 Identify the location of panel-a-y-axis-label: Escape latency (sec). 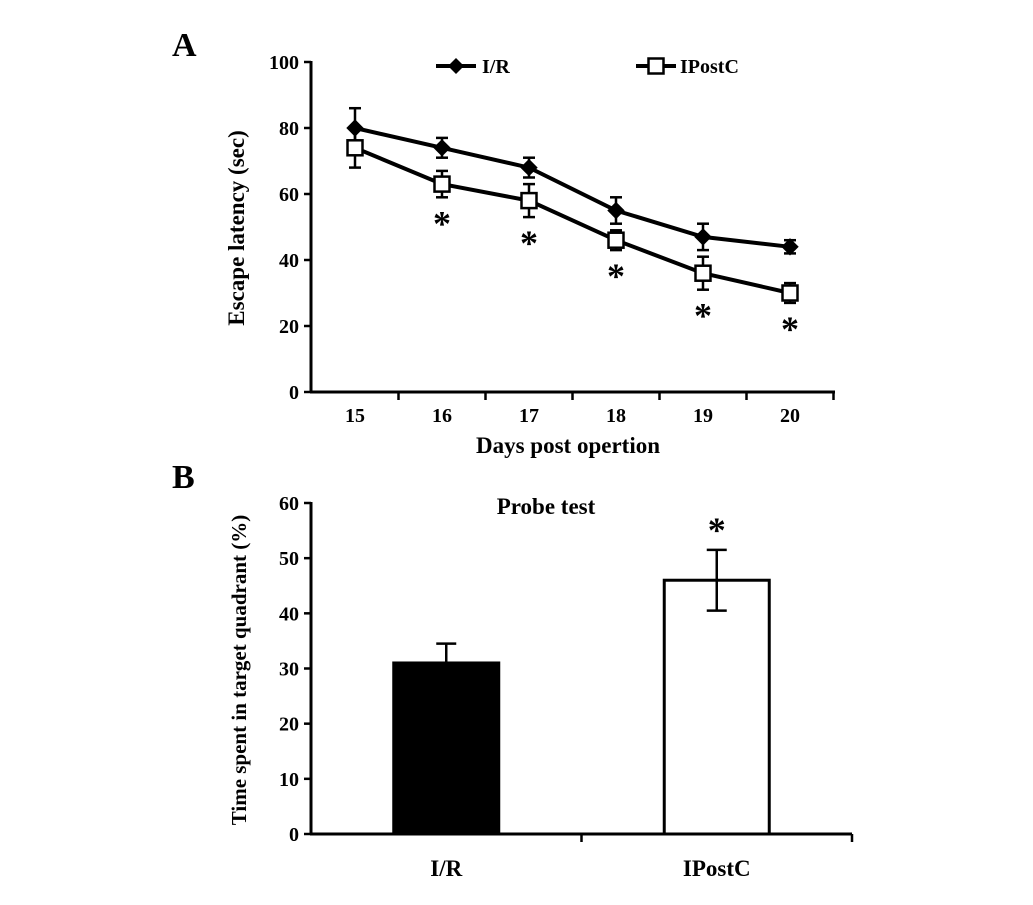
(236, 227).